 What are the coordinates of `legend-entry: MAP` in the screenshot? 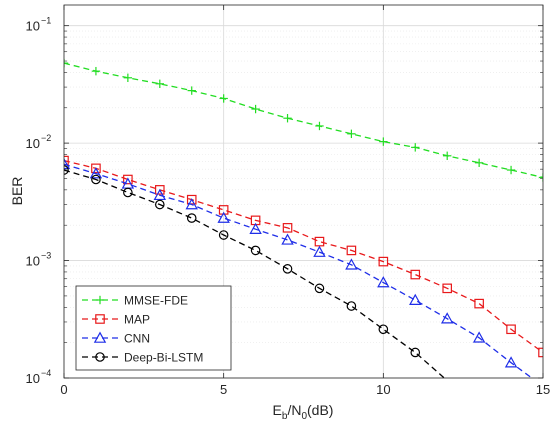 It's located at (116, 320).